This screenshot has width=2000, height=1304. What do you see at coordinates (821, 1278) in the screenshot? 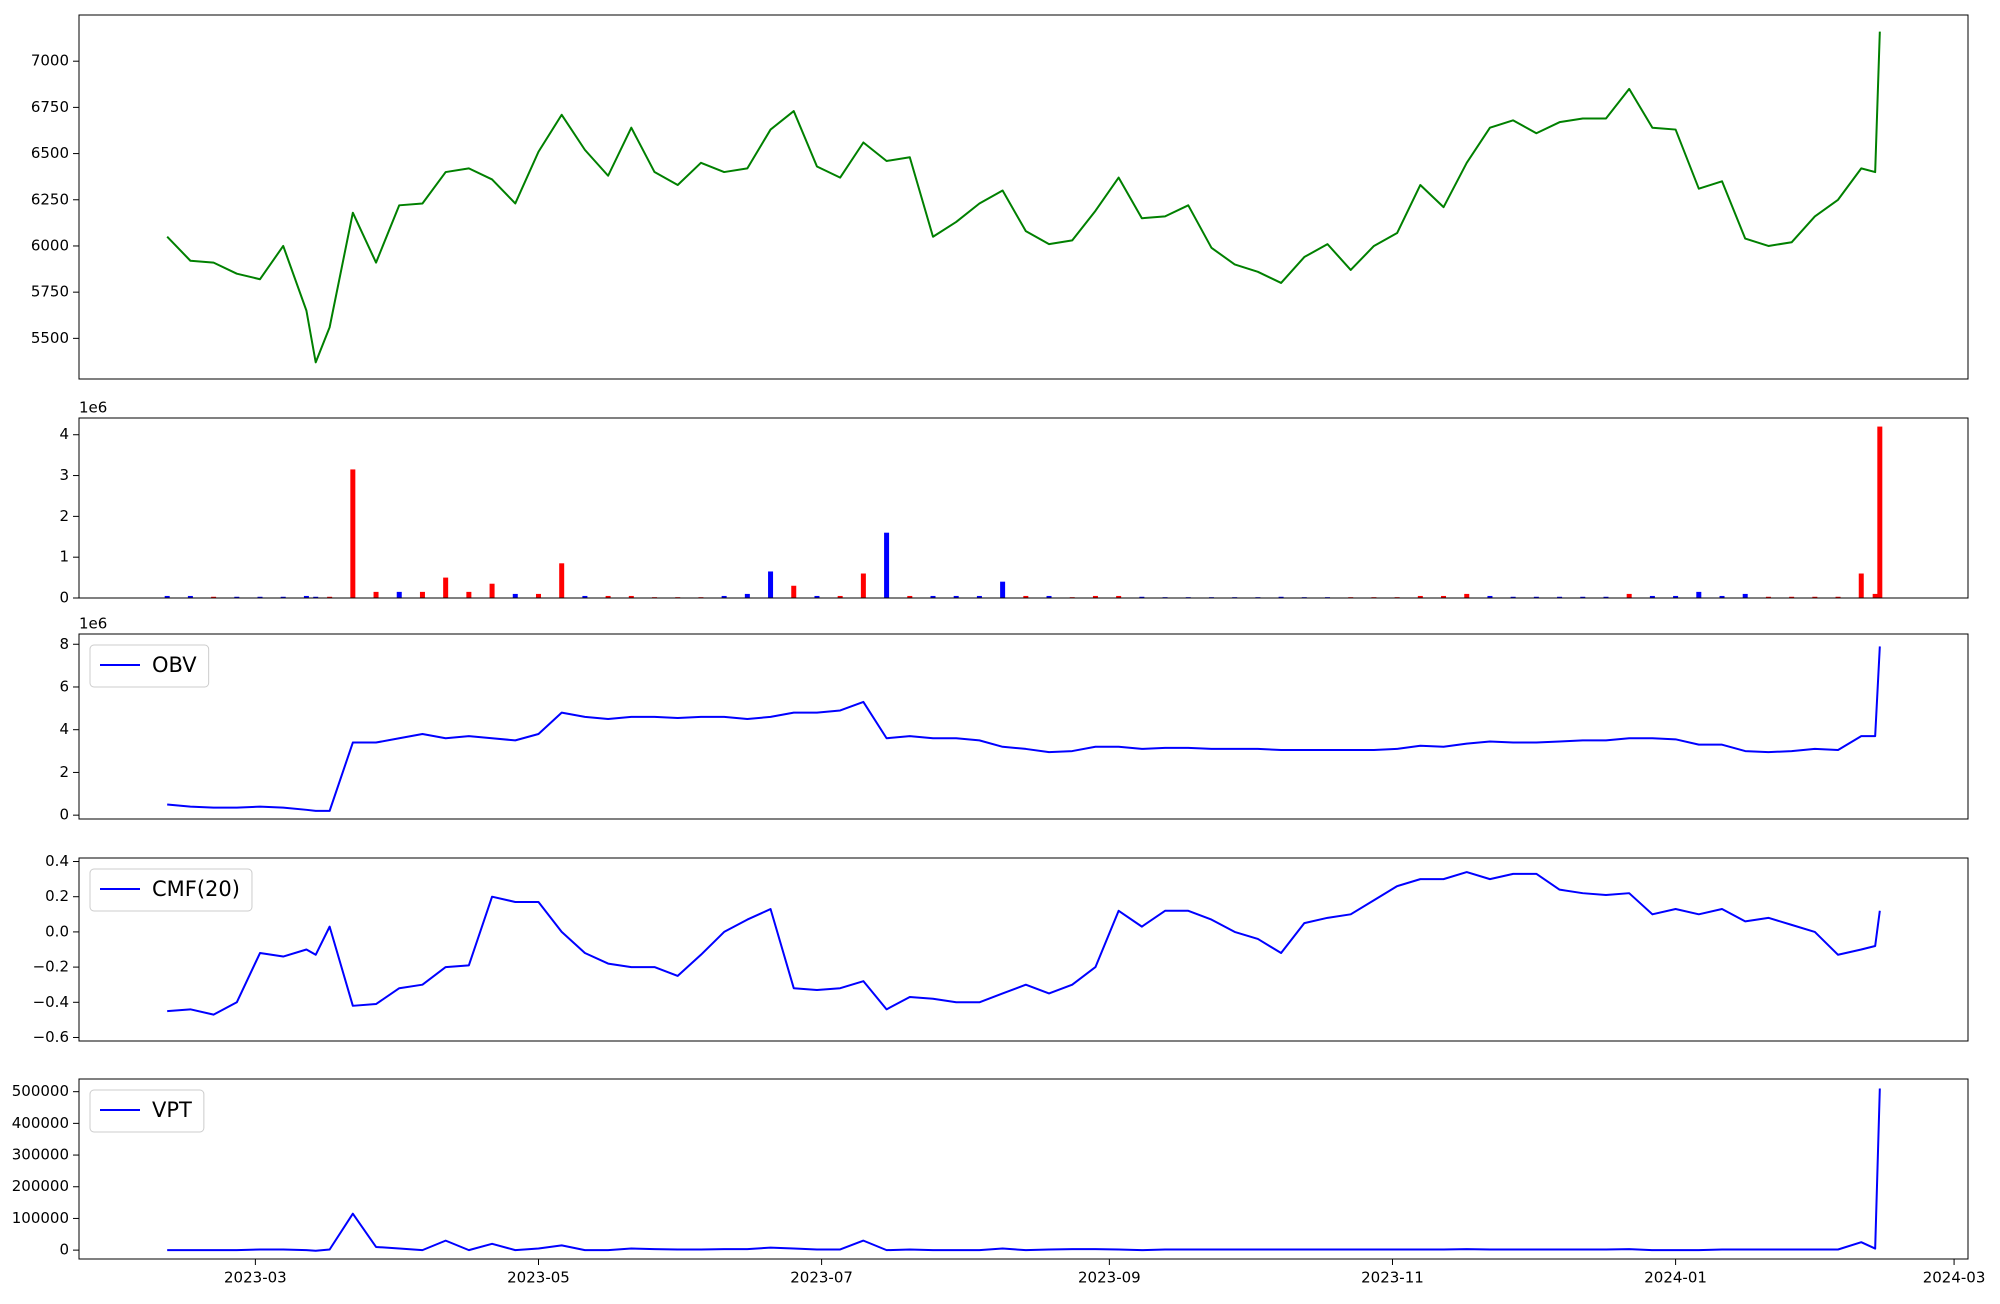
I see `x-tick-label: 2023-07` at bounding box center [821, 1278].